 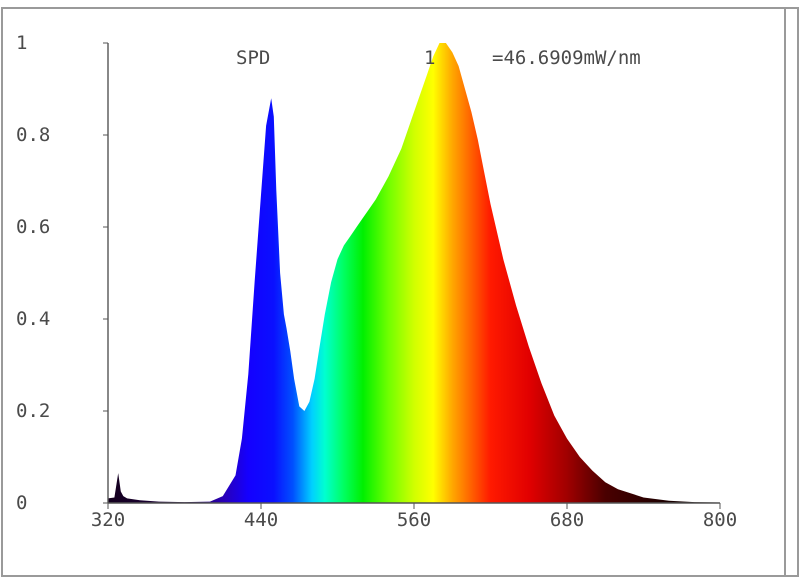 I want to click on y-tick-label: 0.8, so click(x=33, y=135).